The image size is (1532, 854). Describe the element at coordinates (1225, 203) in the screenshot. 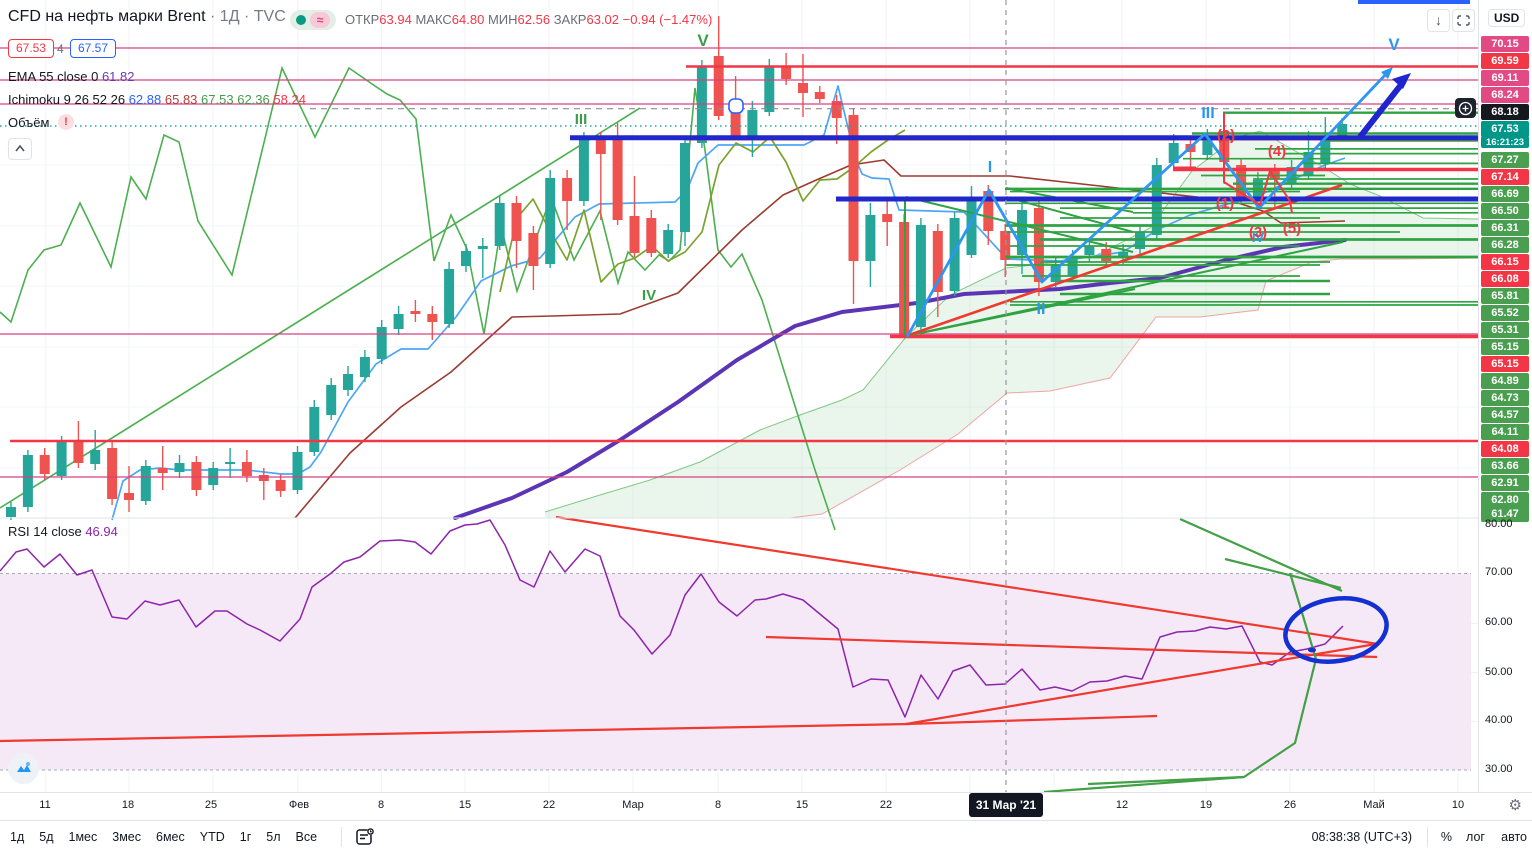

I see `svg-text: (1)` at that location.